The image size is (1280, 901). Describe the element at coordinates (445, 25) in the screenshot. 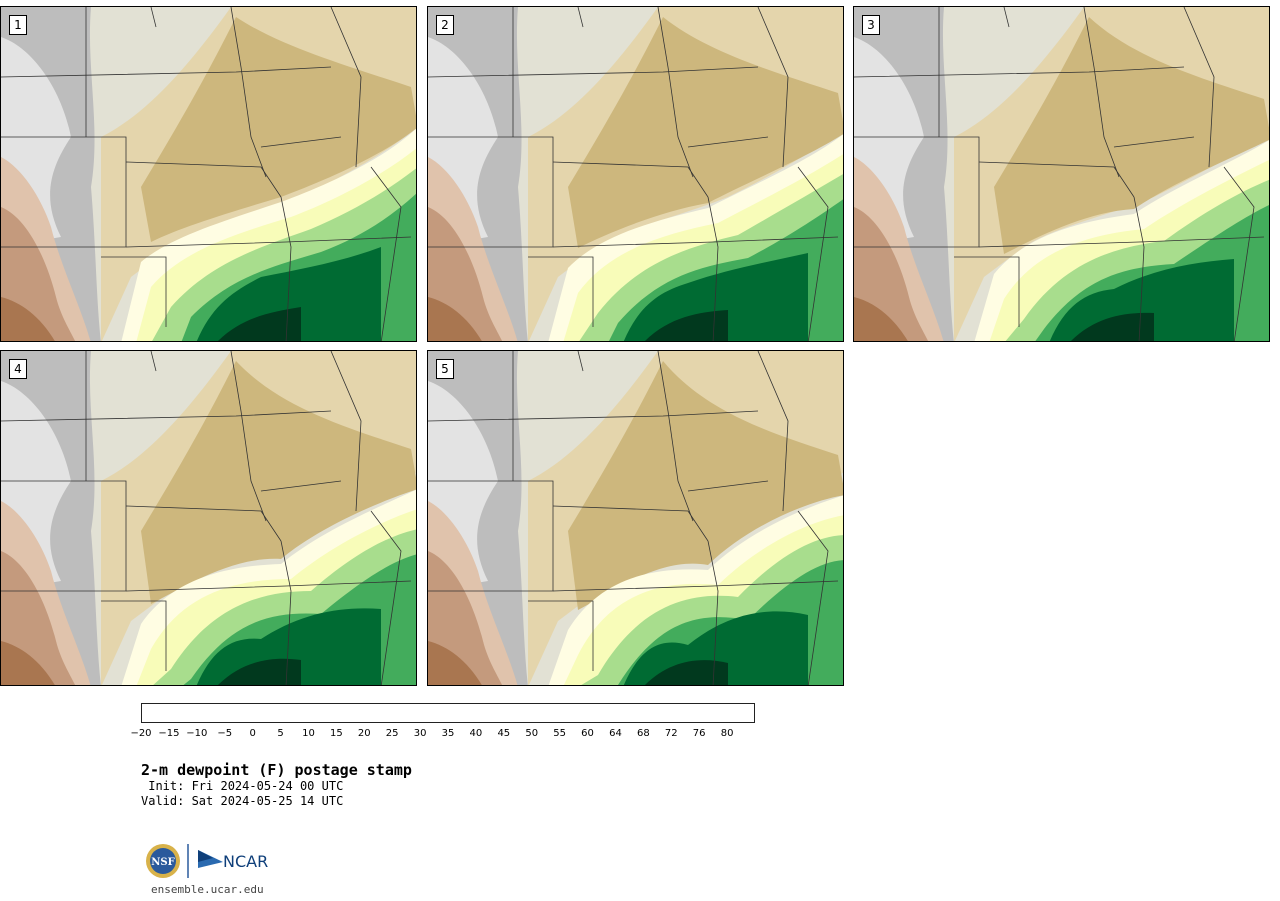

I see `panel-number-label: 2` at that location.